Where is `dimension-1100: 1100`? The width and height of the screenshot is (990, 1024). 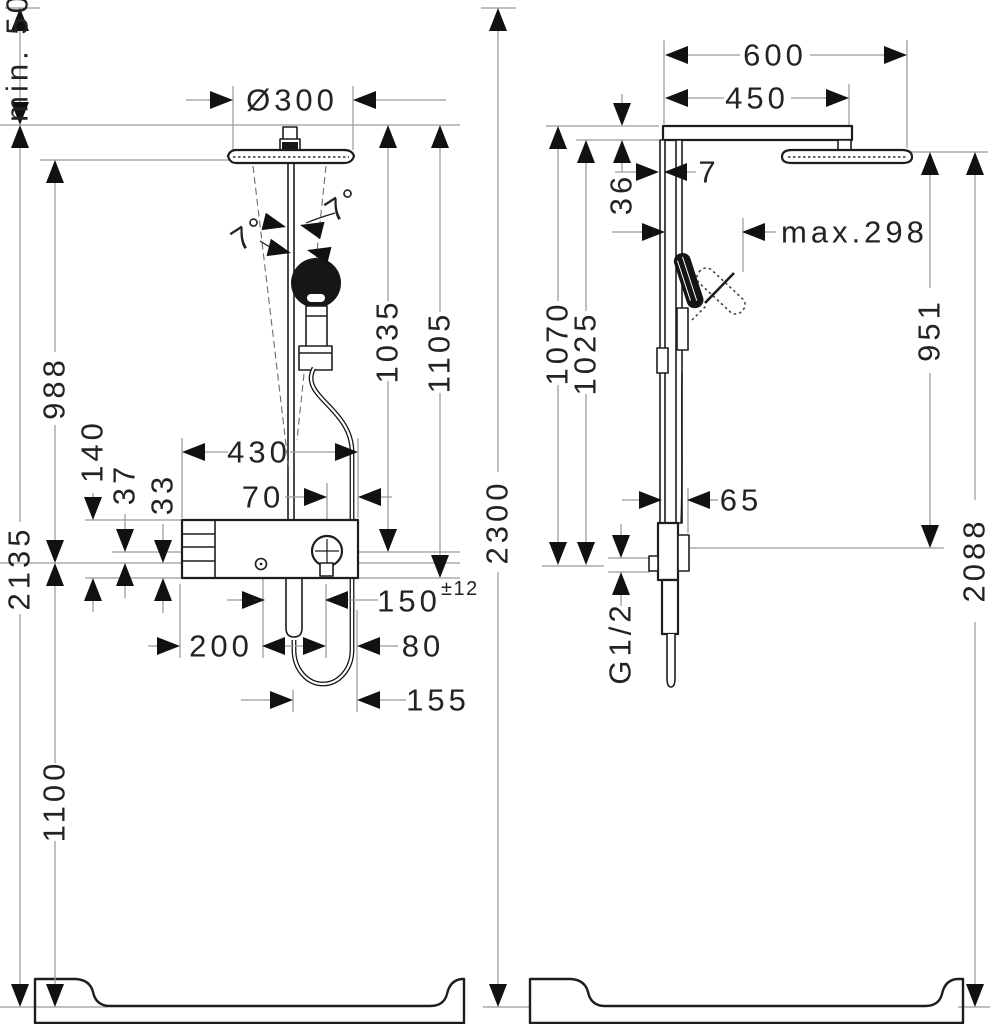 dimension-1100: 1100 is located at coordinates (54, 785).